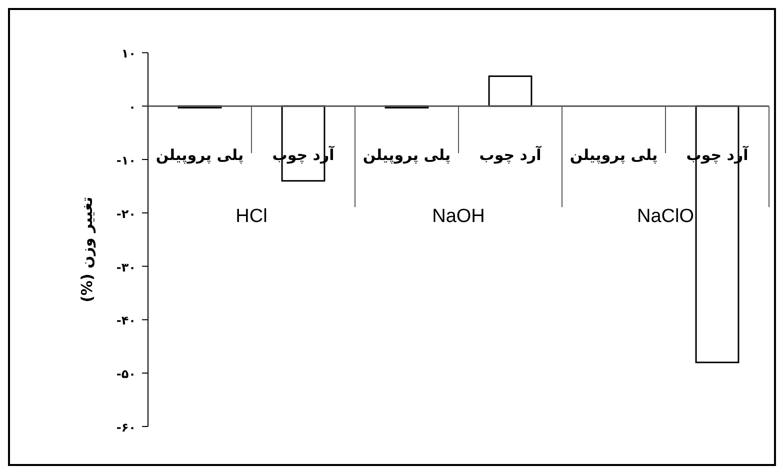 This screenshot has height=468, width=777. Describe the element at coordinates (665, 217) in the screenshot. I see `annotation: NaClO` at that location.